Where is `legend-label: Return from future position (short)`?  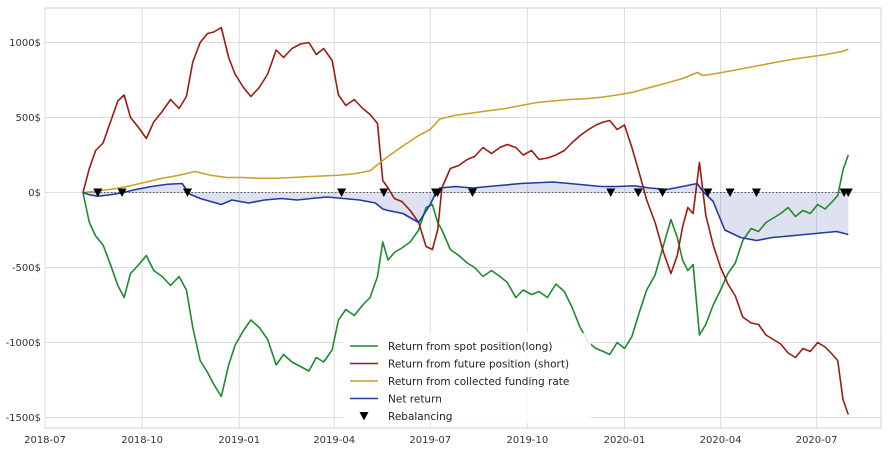
legend-label: Return from future position (short) is located at coordinates (478, 364).